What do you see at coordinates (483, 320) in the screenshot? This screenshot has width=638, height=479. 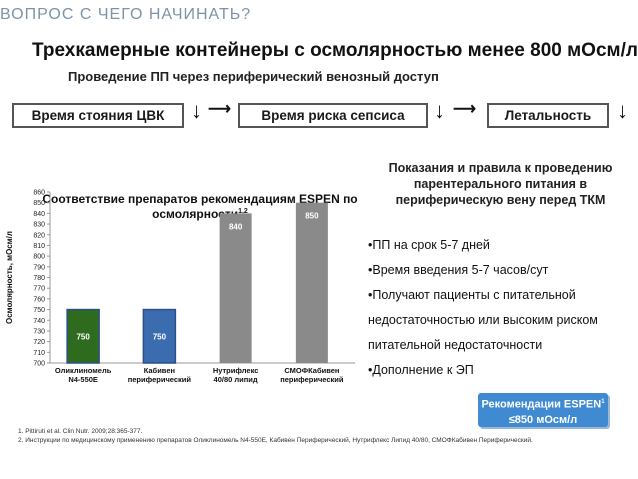 I see `indication-item: недостаточностью или высоким риском` at bounding box center [483, 320].